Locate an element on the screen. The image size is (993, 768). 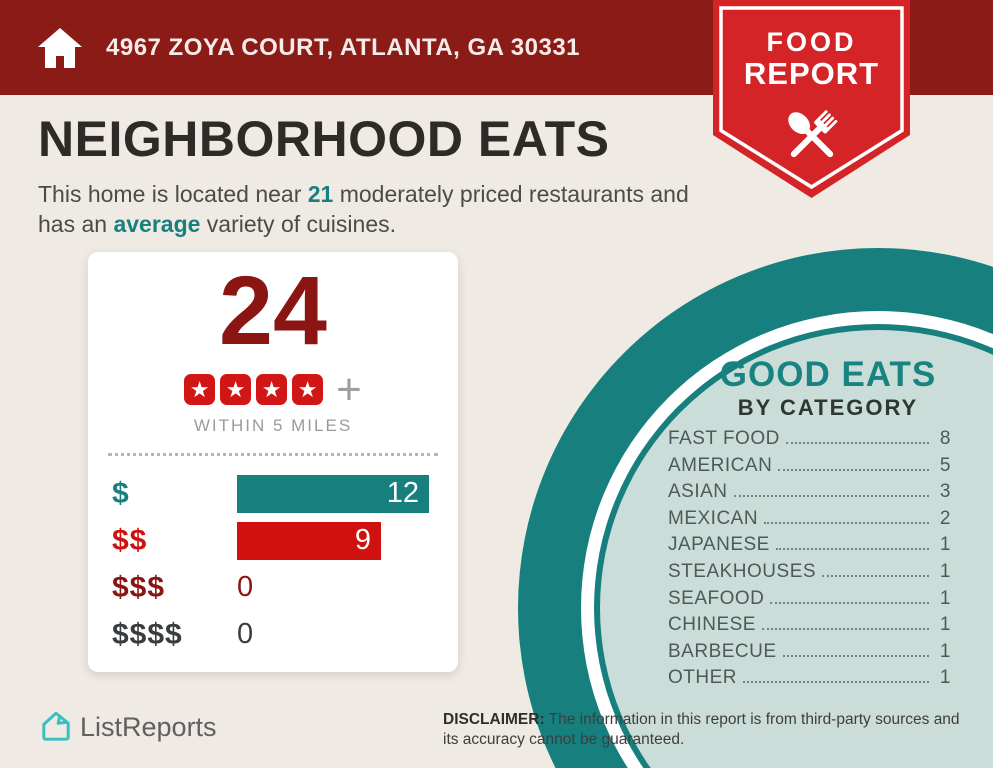
category-row: STEAKHOUSES 1 is located at coordinates (809, 574).